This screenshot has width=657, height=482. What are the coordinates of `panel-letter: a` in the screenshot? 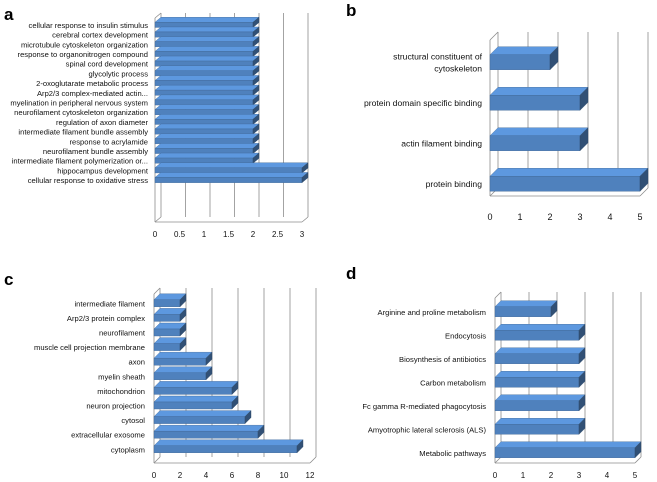 It's located at (9, 14).